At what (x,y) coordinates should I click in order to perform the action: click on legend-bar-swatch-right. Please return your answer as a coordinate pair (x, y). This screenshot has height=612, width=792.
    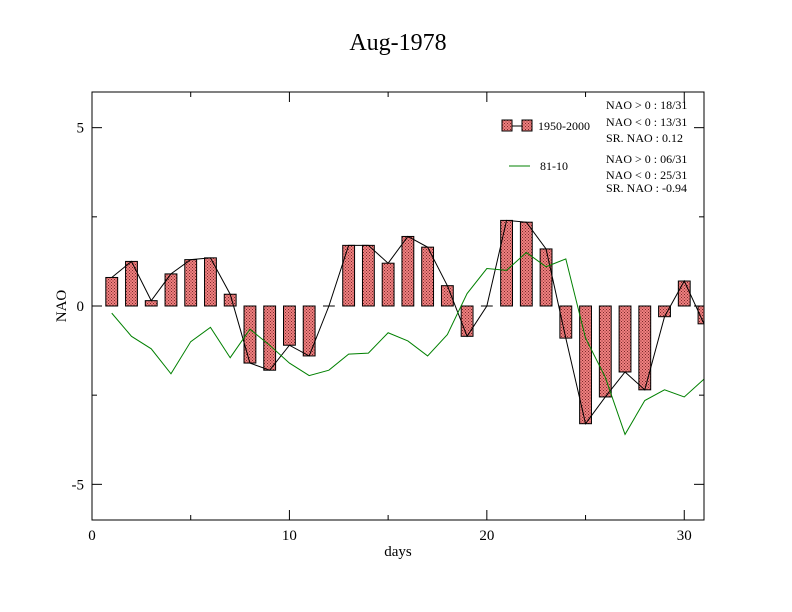
    Looking at the image, I should click on (527, 125).